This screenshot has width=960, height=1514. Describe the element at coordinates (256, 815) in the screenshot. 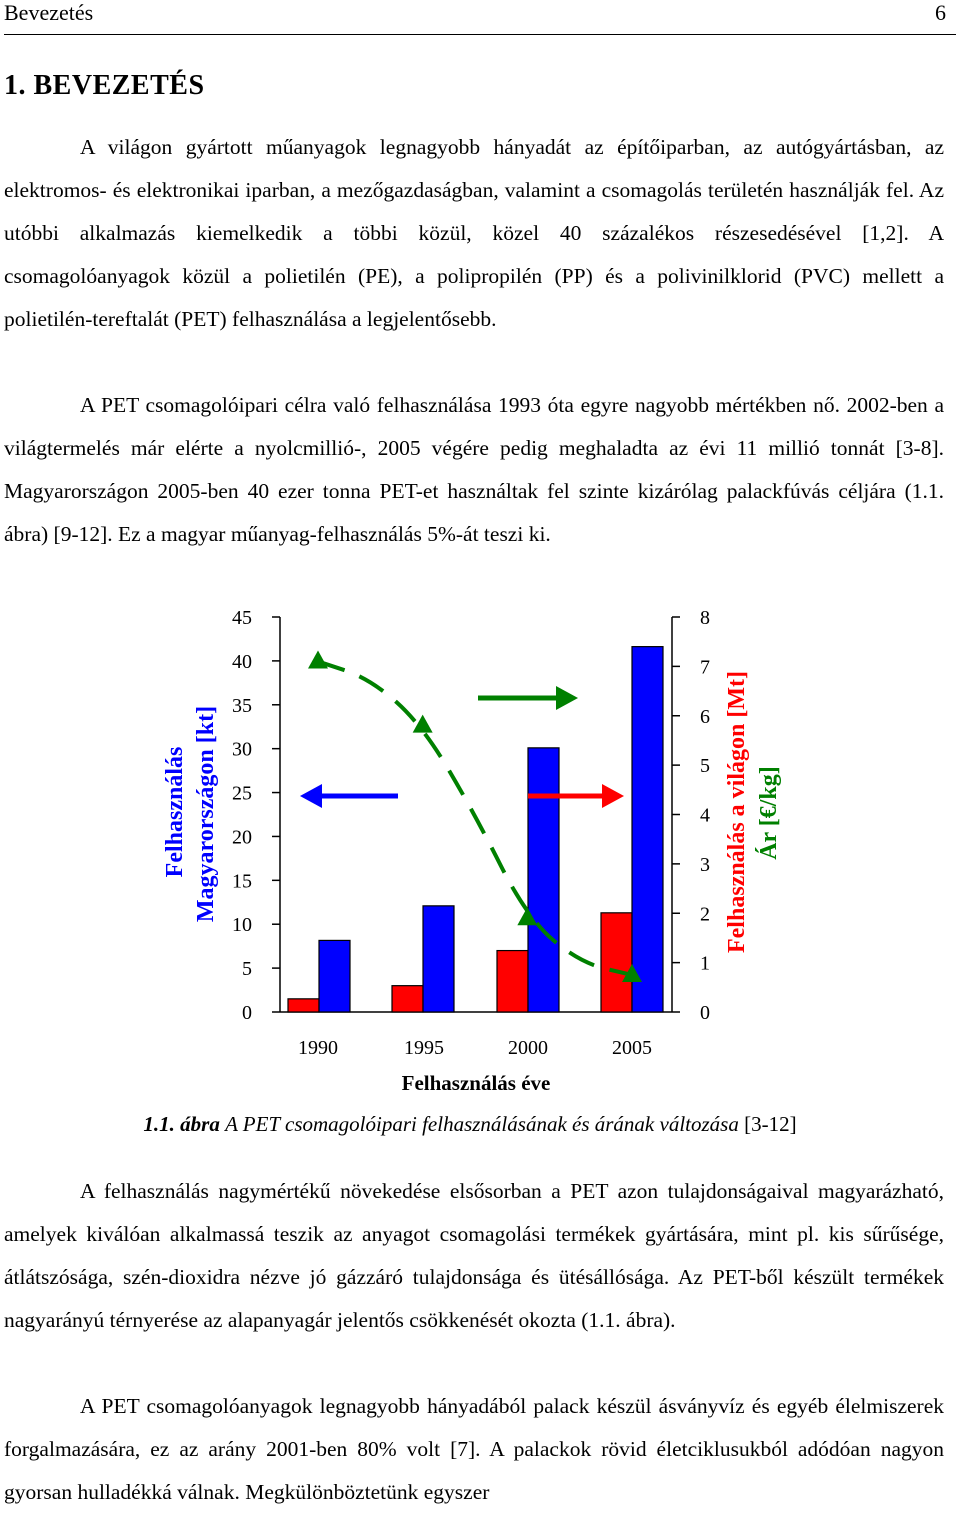

I see `left-tick-group: 0 5 10 15 20 25 30 35 40 45` at that location.